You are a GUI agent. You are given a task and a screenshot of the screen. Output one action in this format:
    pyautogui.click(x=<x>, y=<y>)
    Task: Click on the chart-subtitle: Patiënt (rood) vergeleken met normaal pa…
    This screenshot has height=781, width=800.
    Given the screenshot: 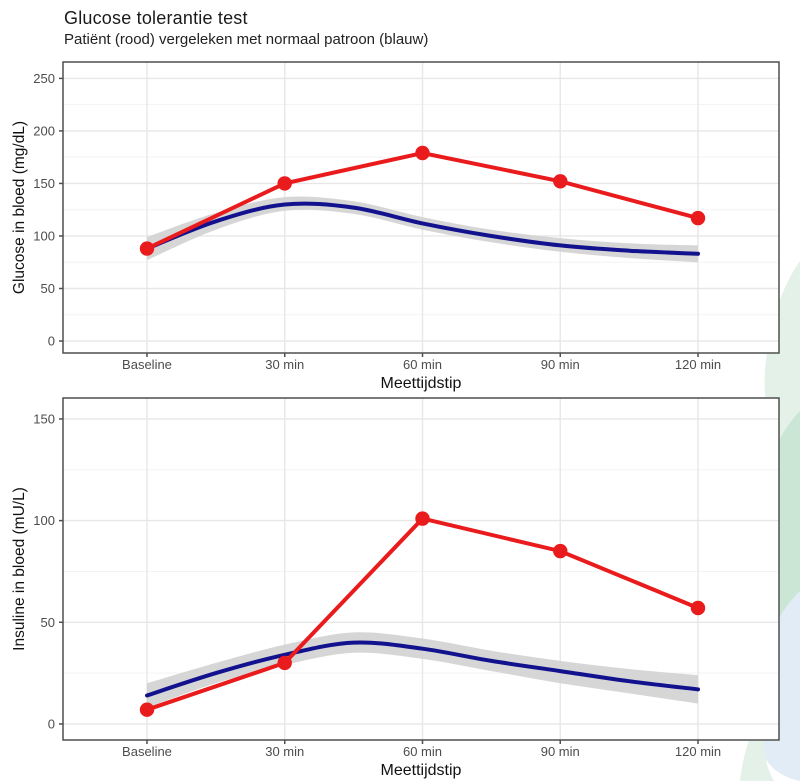 What is the action you would take?
    pyautogui.click(x=246, y=39)
    